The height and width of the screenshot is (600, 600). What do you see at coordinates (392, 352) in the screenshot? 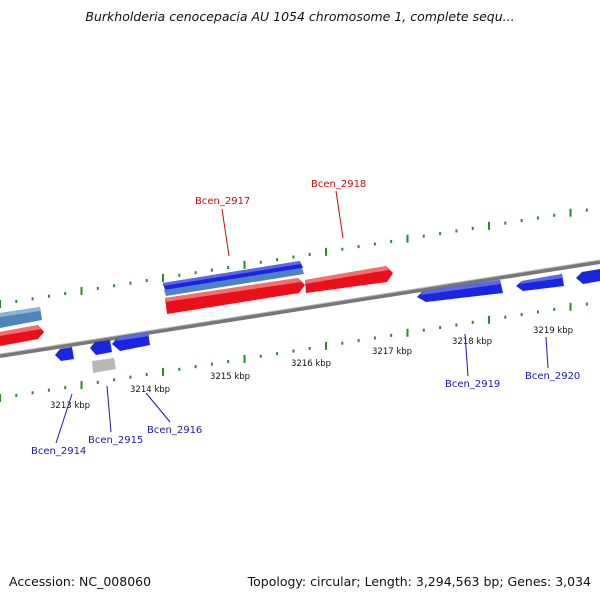
I see `tick-label: 3217 kbp` at bounding box center [392, 352].